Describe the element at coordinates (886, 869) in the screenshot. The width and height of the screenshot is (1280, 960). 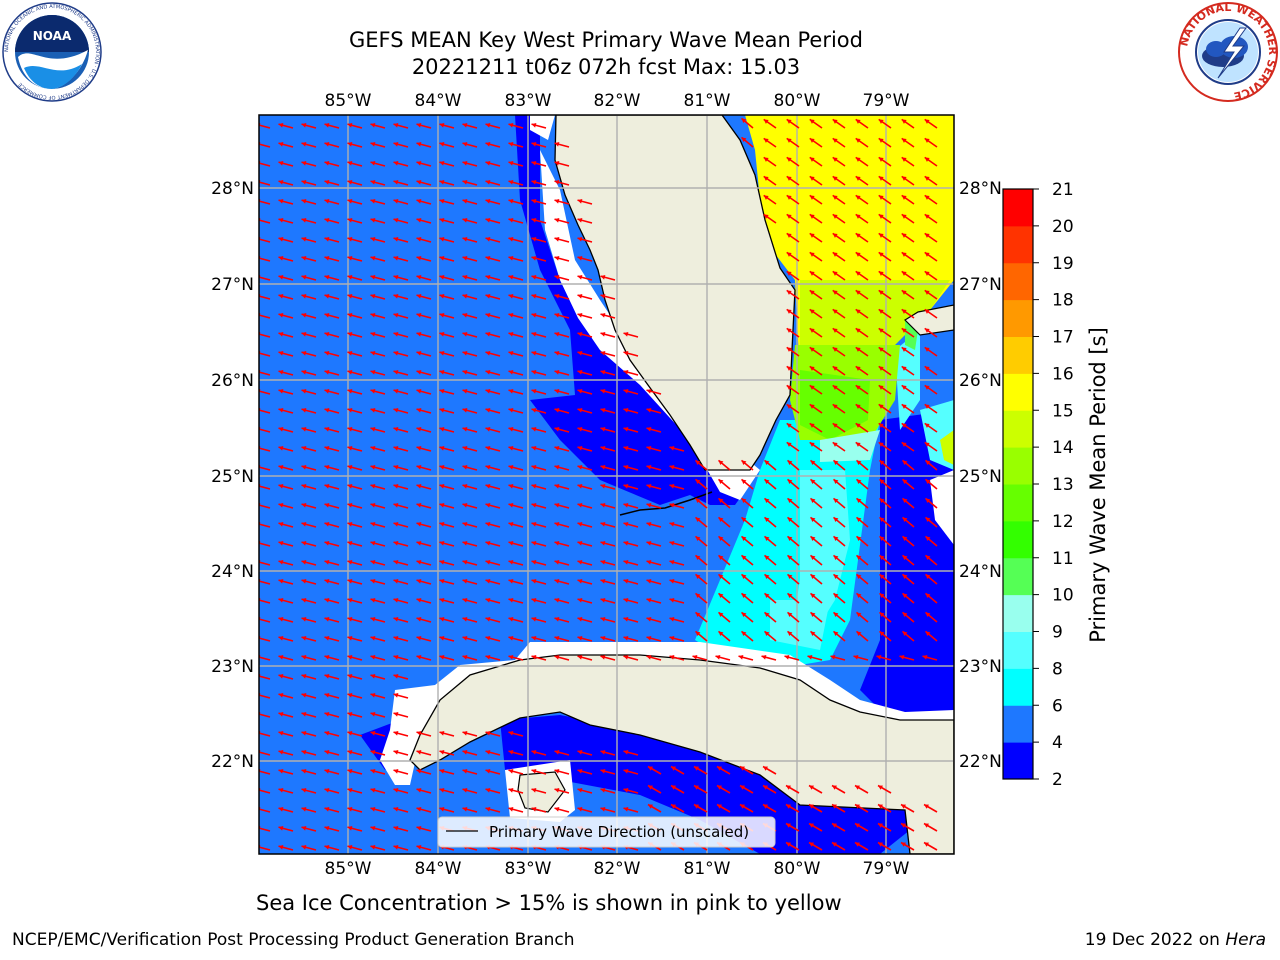
I see `lon-label-bottom: 79°W` at that location.